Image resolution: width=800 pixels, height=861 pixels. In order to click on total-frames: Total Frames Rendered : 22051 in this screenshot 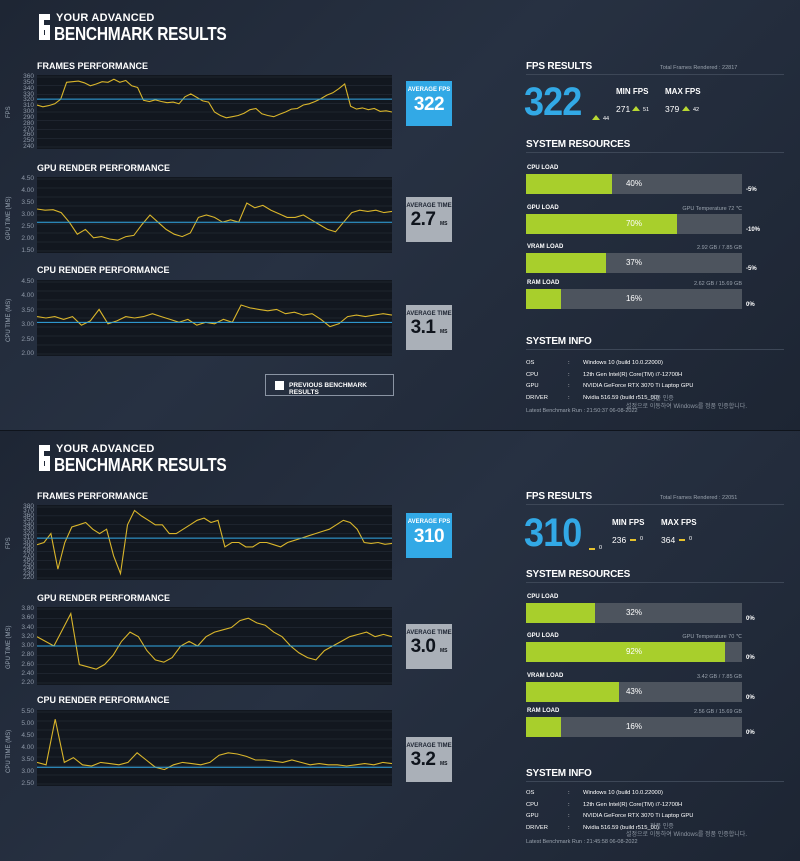, I will do `click(699, 498)`.